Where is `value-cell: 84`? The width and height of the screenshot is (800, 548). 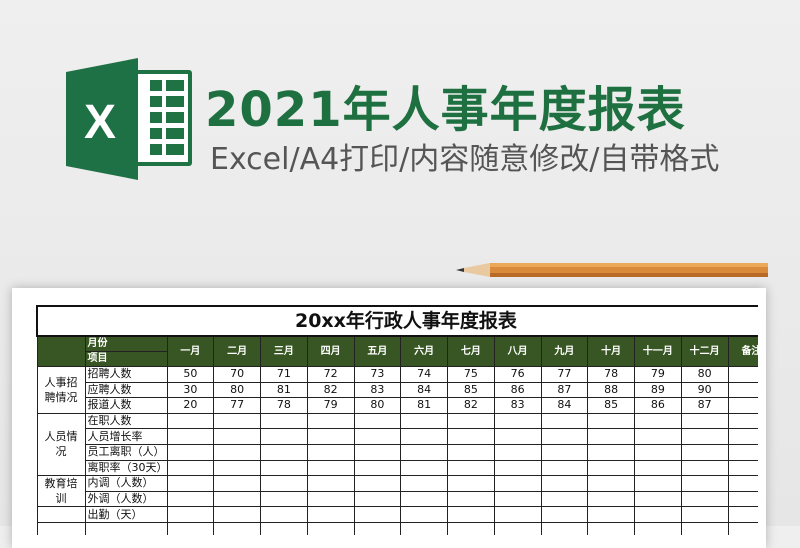
value-cell: 84 is located at coordinates (424, 390).